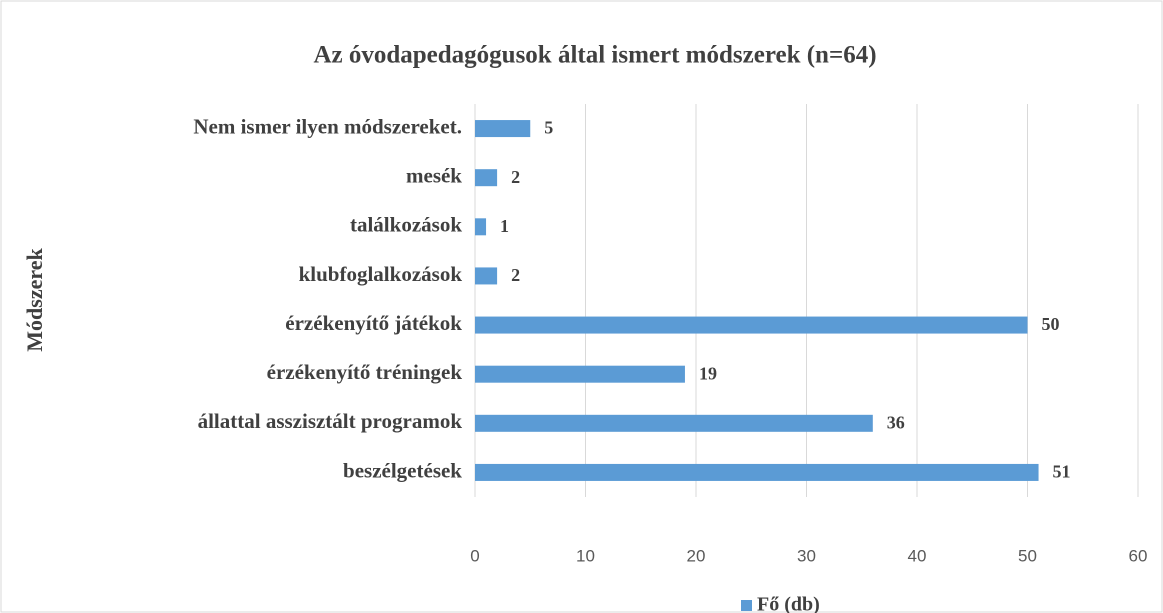 This screenshot has width=1163, height=613. Describe the element at coordinates (474, 555) in the screenshot. I see `x-tick-label: 0` at that location.